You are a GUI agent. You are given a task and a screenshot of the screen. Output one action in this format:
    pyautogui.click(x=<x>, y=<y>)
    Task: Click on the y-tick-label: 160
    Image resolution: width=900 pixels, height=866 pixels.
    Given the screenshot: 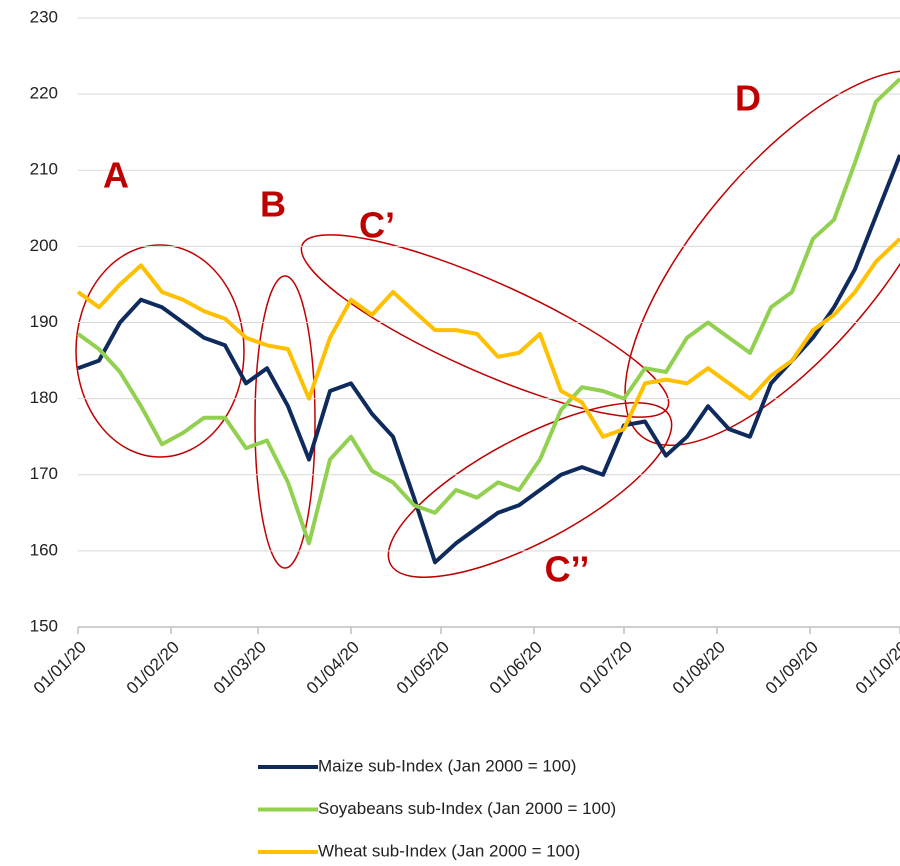 What is the action you would take?
    pyautogui.click(x=44, y=549)
    